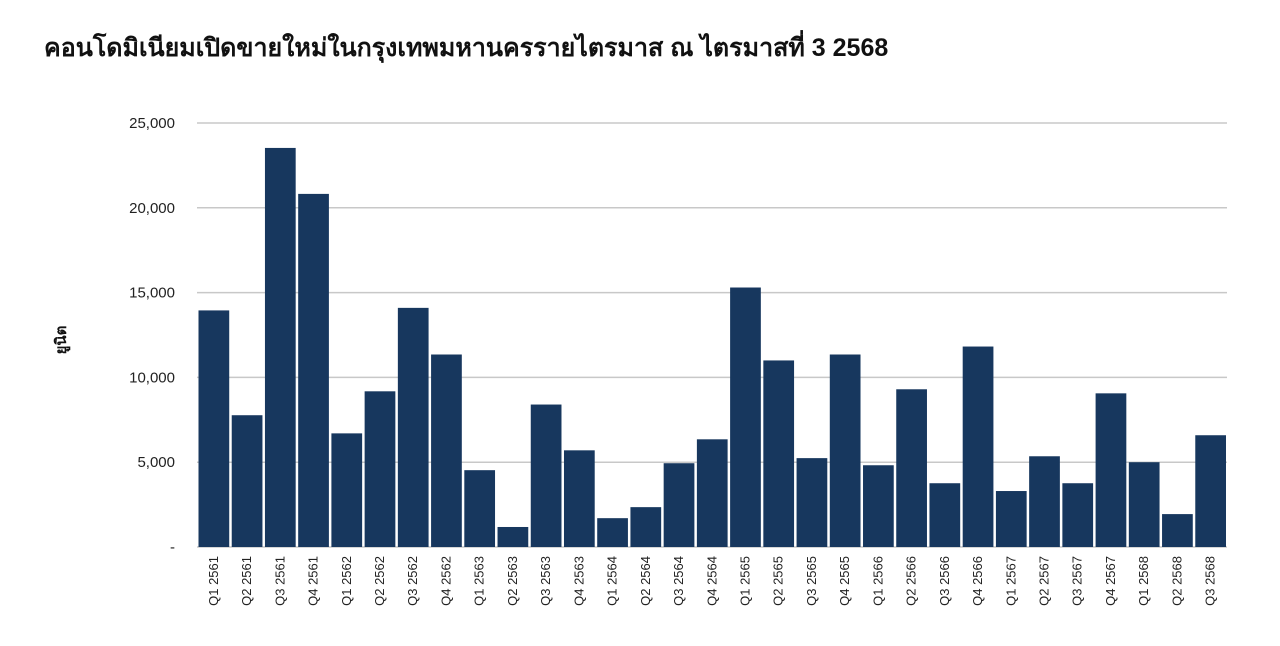 The height and width of the screenshot is (646, 1280). Describe the element at coordinates (1010, 581) in the screenshot. I see `x-tick-label: Q1 2567` at that location.